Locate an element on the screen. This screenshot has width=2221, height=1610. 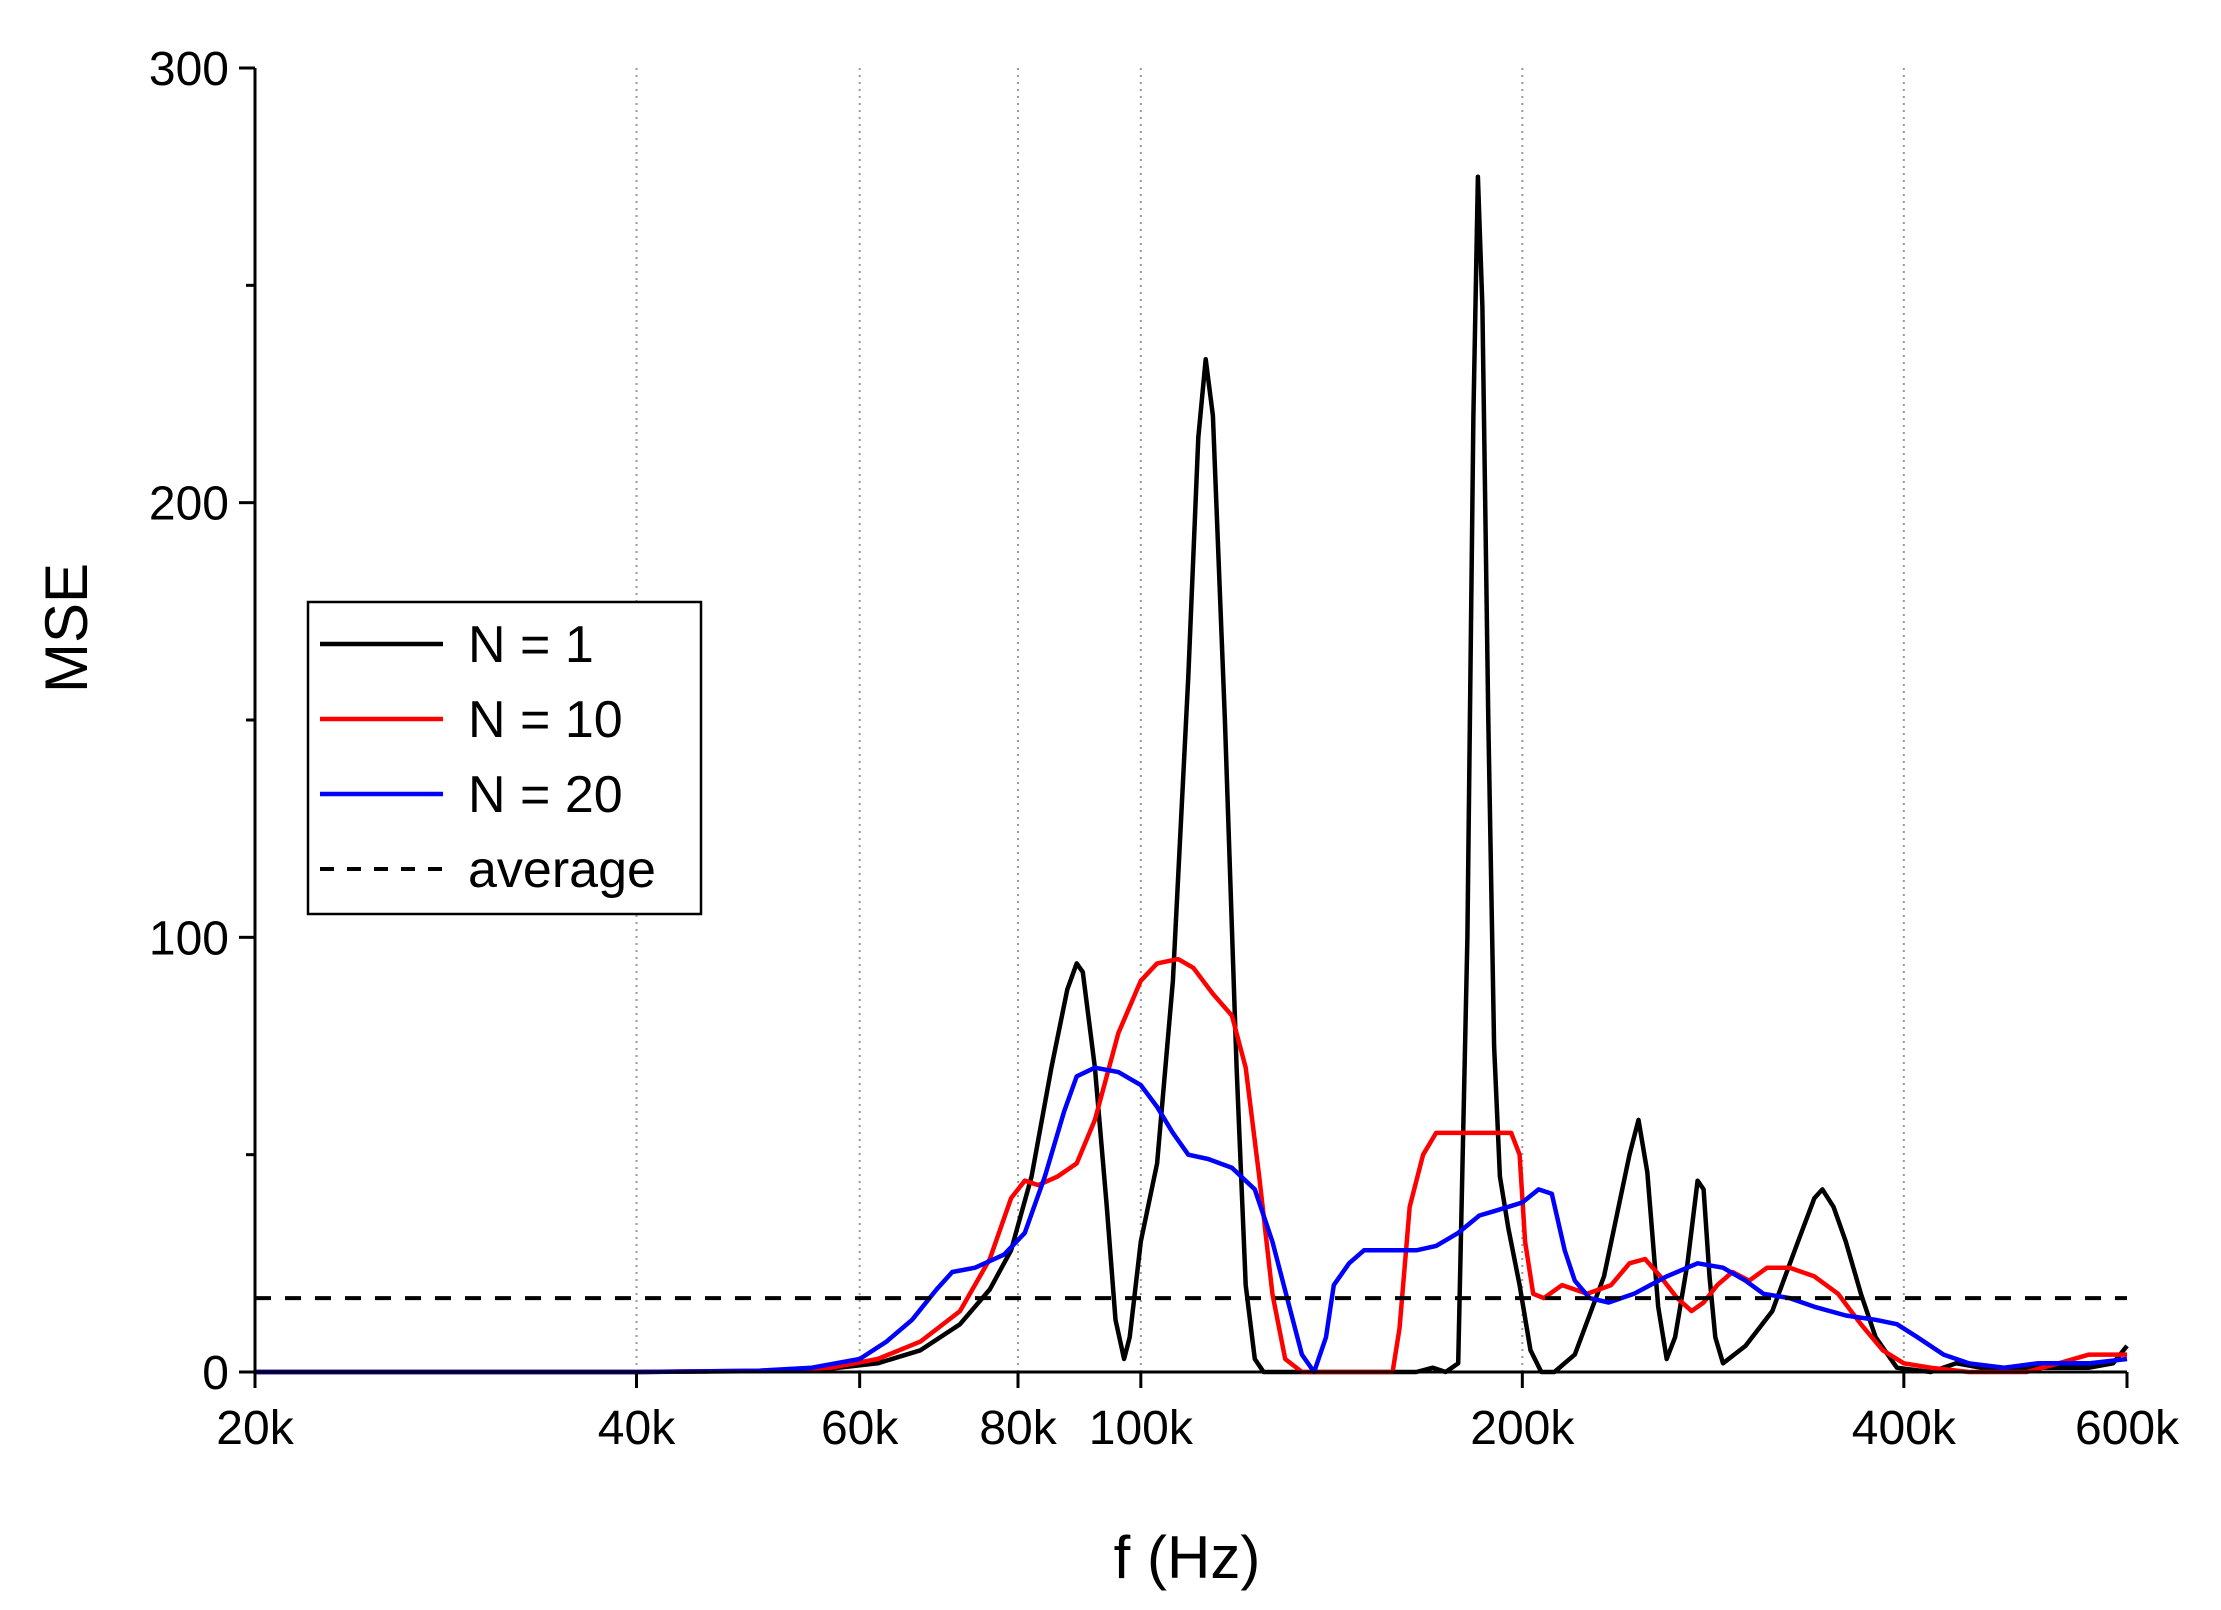
x-tick-label: 100k is located at coordinates (1141, 1428).